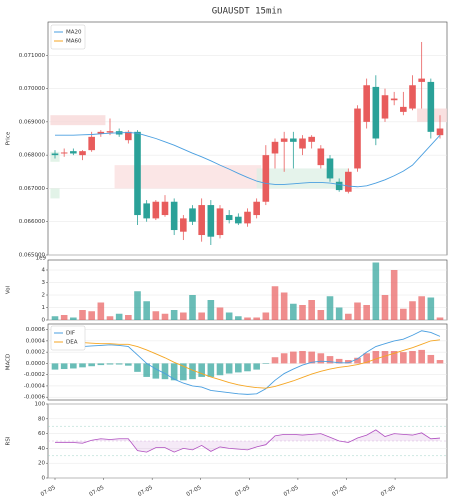 The image size is (457, 500). What do you see at coordinates (44, 296) in the screenshot?
I see `y-tick-label: 2` at bounding box center [44, 296].